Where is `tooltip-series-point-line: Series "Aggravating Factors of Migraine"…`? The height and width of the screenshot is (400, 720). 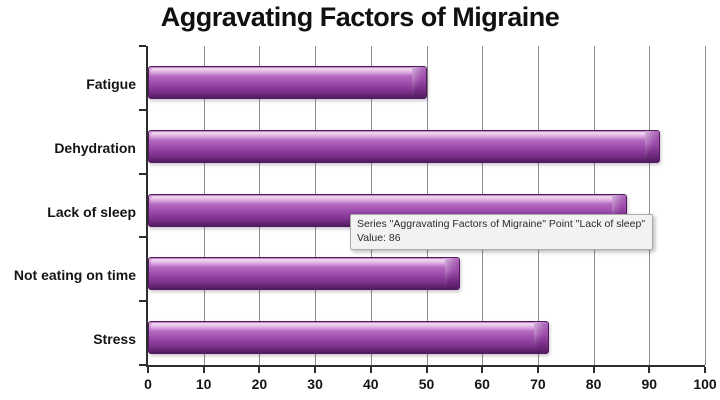
tooltip-series-point-line: Series "Aggravating Factors of Migraine"… is located at coordinates (501, 224).